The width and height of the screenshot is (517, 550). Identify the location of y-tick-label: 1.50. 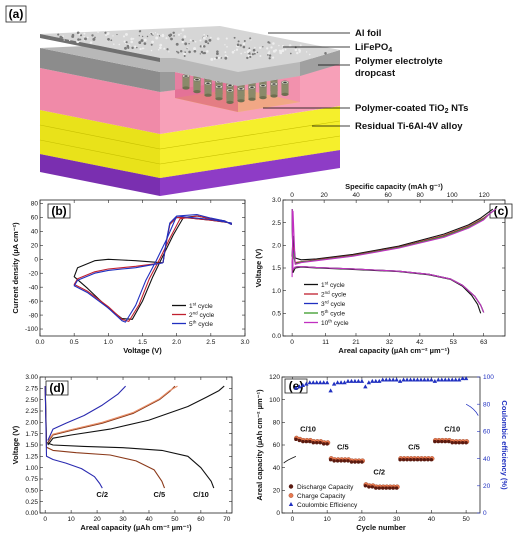
(31, 445).